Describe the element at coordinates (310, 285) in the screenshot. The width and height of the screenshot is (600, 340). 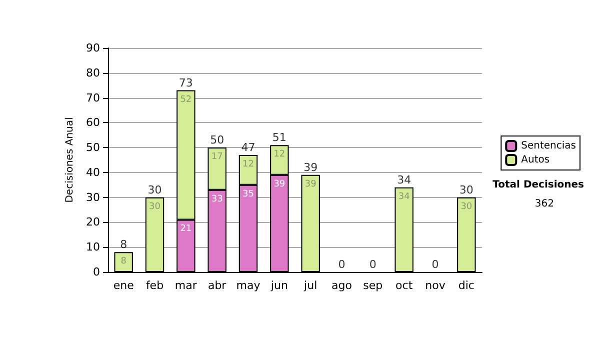
I see `x-tick-label: jul` at that location.